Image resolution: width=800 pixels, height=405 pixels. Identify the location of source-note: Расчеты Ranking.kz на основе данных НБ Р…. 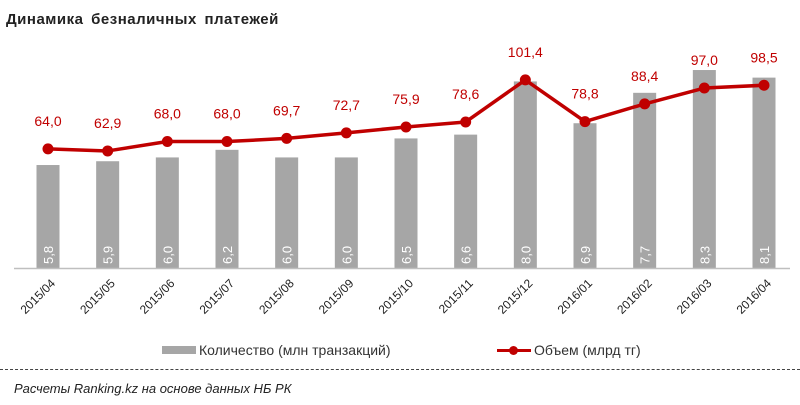
(153, 388).